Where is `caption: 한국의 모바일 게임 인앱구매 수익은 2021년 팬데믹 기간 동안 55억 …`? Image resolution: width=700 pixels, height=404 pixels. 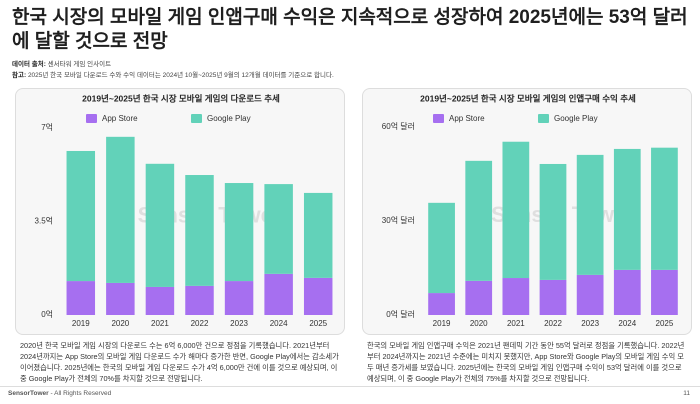 caption: 한국의 모바일 게임 인앱구매 수익은 2021년 팬데믹 기간 동안 55억 … is located at coordinates (526, 362).